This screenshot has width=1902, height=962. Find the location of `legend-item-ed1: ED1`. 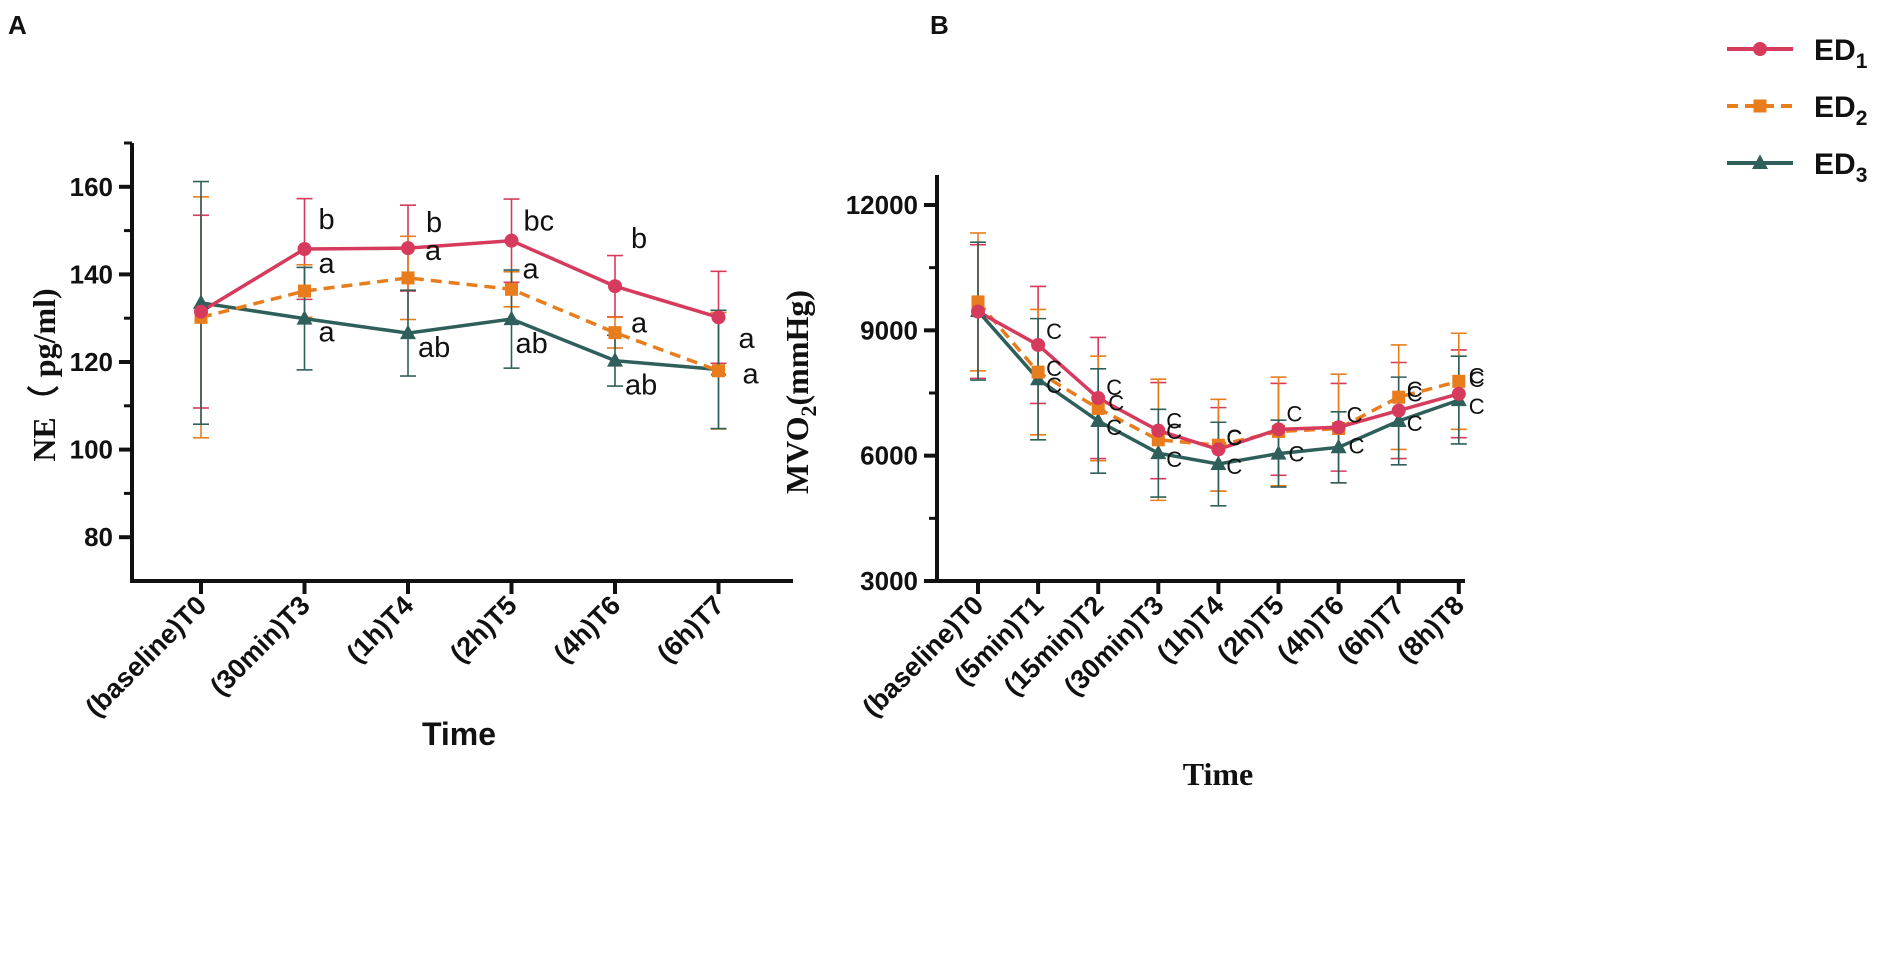

legend-item-ed1: ED1 is located at coordinates (1797, 53).